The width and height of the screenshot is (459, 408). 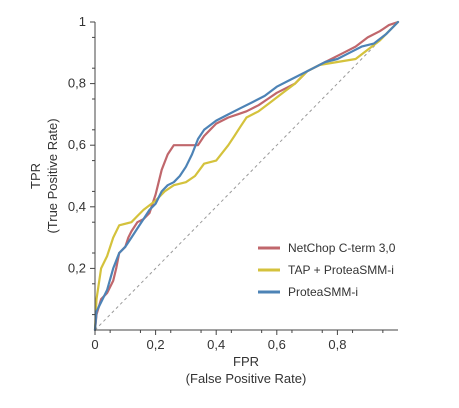 What do you see at coordinates (82, 21) in the screenshot?
I see `y-tick-label: 1` at bounding box center [82, 21].